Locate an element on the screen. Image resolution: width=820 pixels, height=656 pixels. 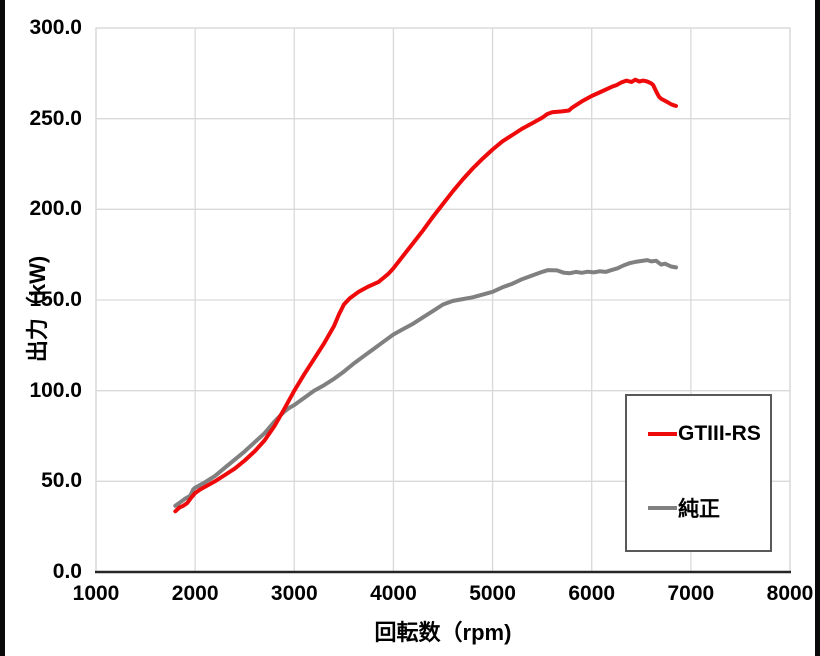
legend-label-gtiii-rs: GTIII-RS is located at coordinates (719, 433).